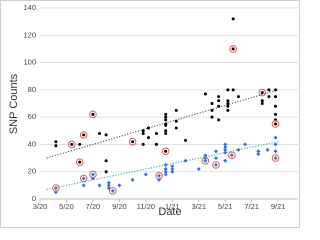 This screenshot has height=240, width=320. I want to click on y-tick-label: 60, so click(32, 116).